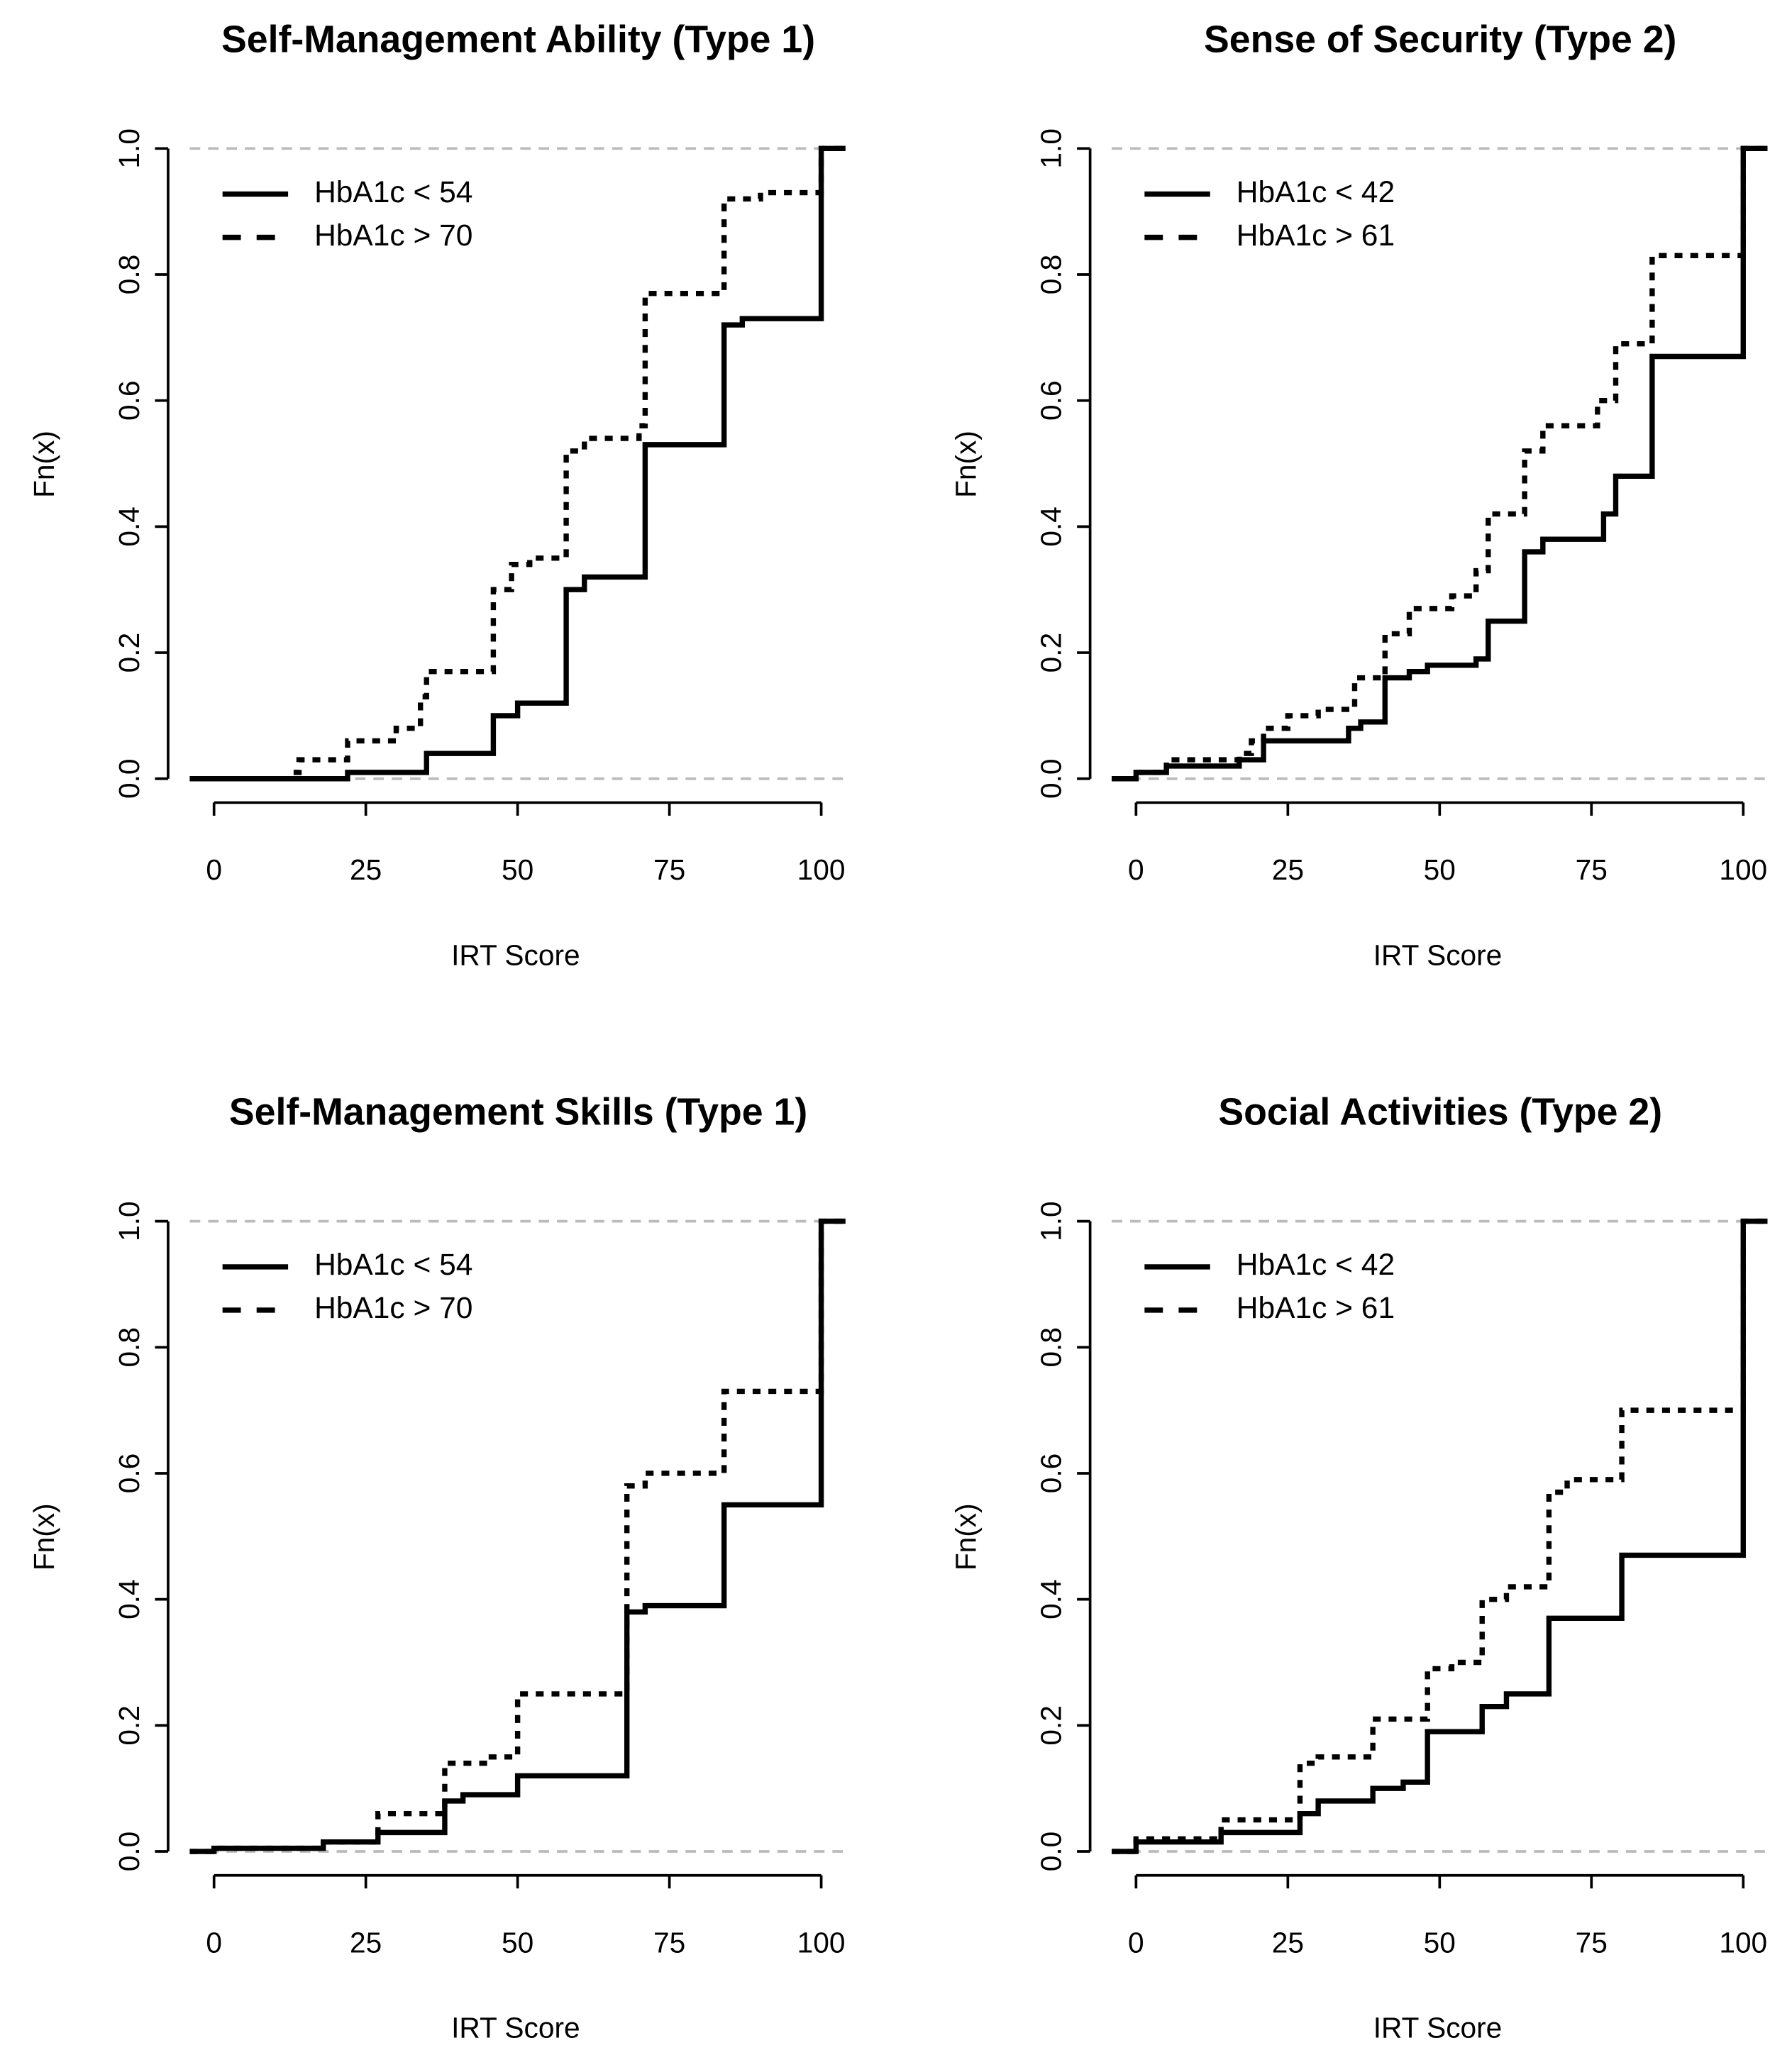 The width and height of the screenshot is (1792, 2055). What do you see at coordinates (518, 39) in the screenshot?
I see `chart-title: Self-Management Ability (Type 1)` at bounding box center [518, 39].